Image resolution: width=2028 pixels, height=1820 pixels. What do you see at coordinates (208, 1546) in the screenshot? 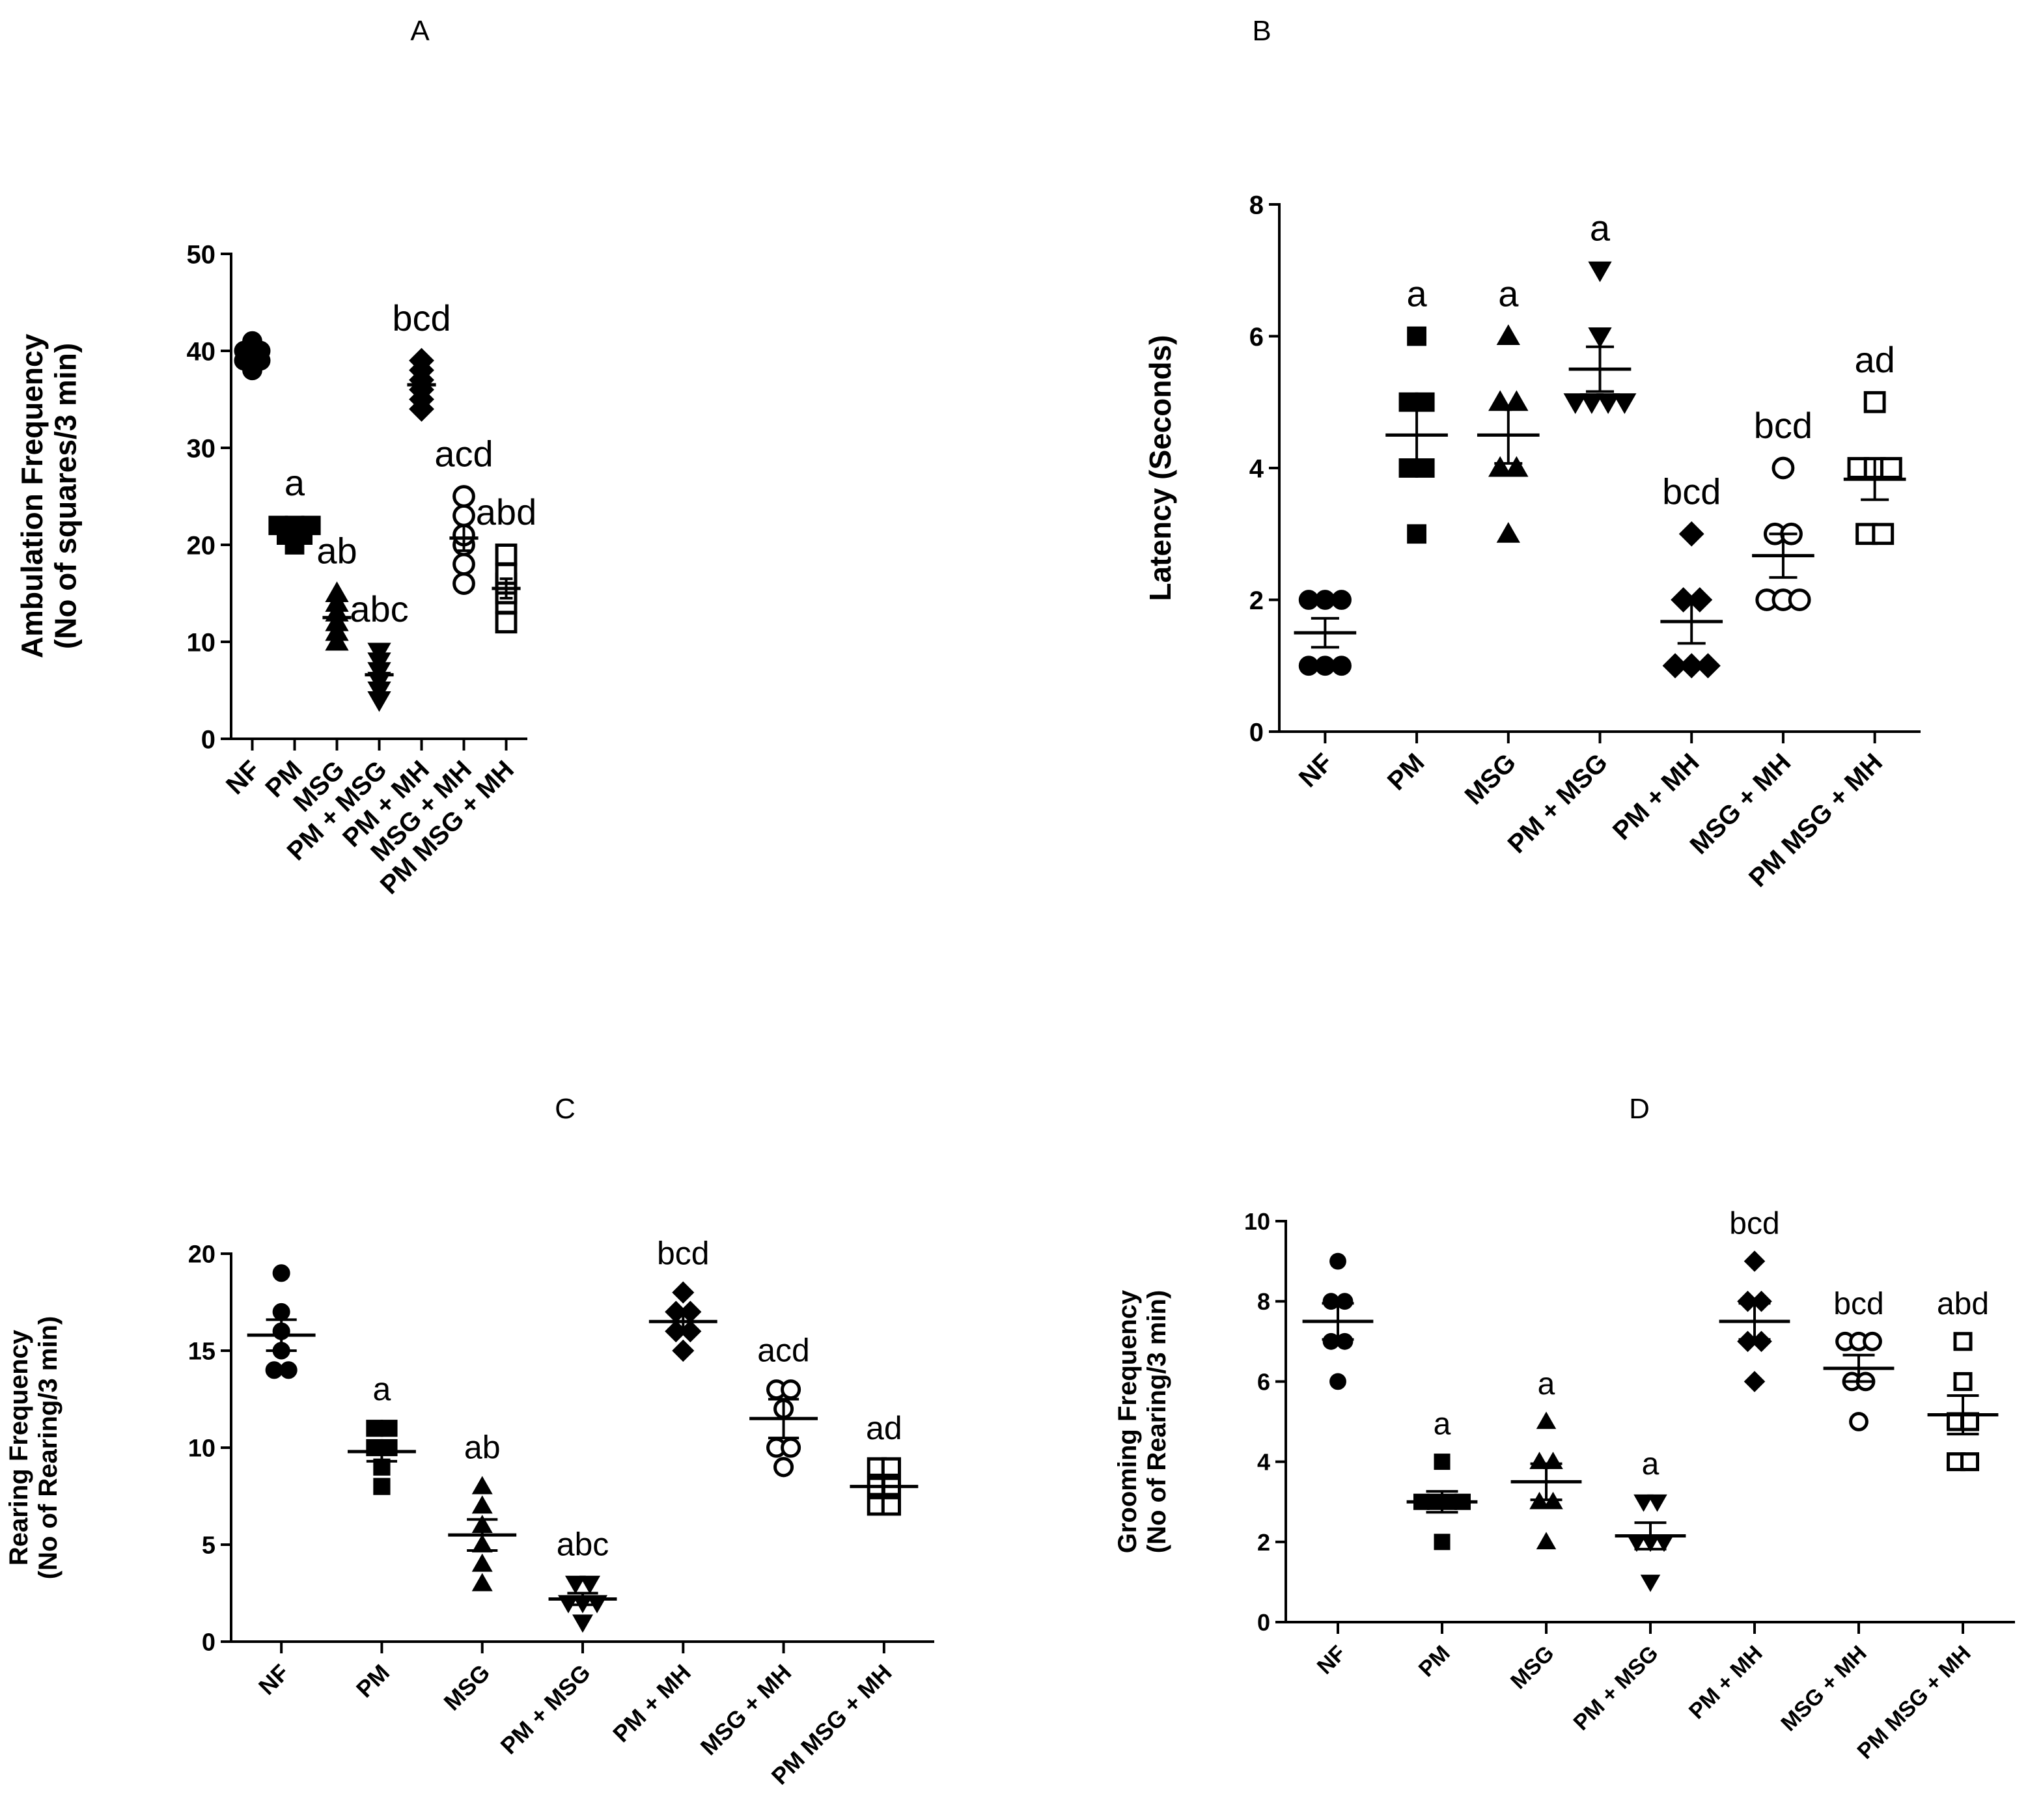
I see `y-tick-label: 5` at bounding box center [208, 1546].